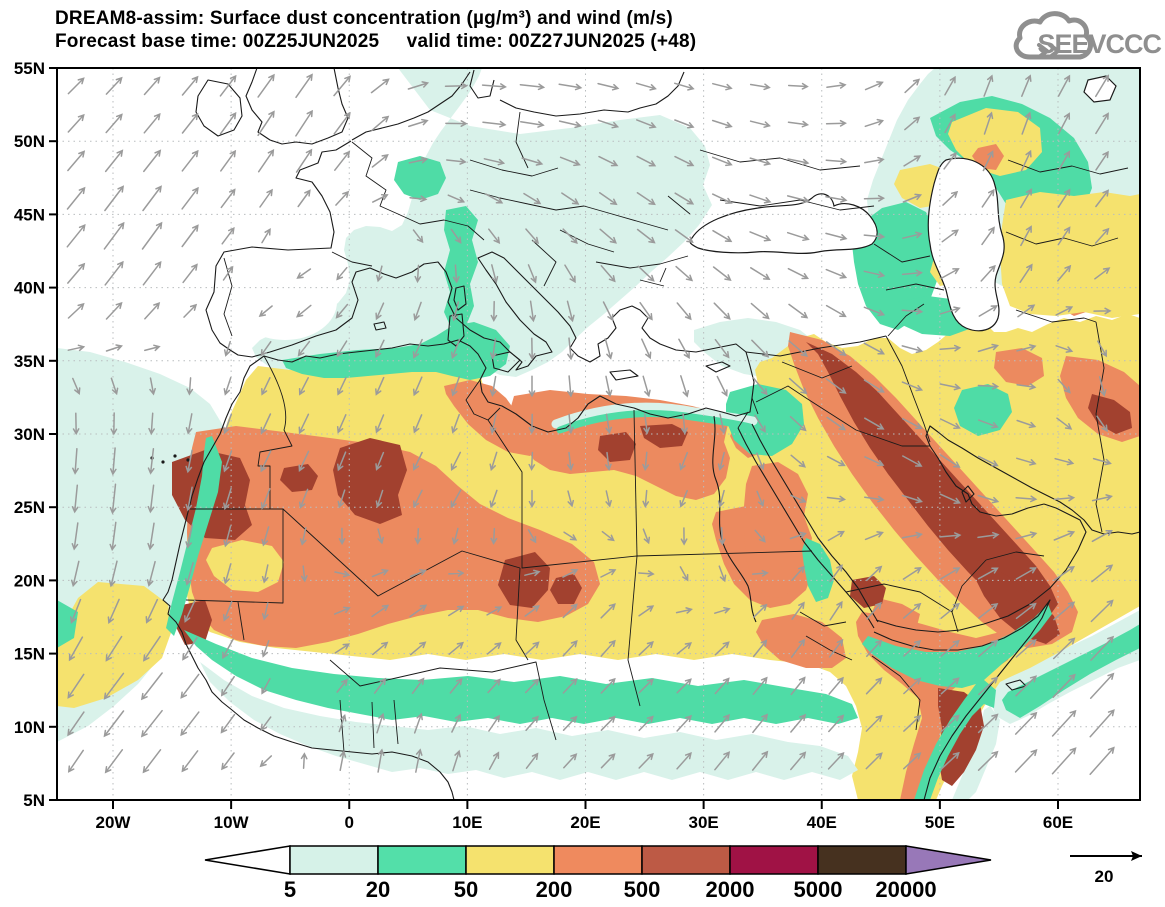 The height and width of the screenshot is (907, 1165). I want to click on lat-label: 25N, so click(29, 507).